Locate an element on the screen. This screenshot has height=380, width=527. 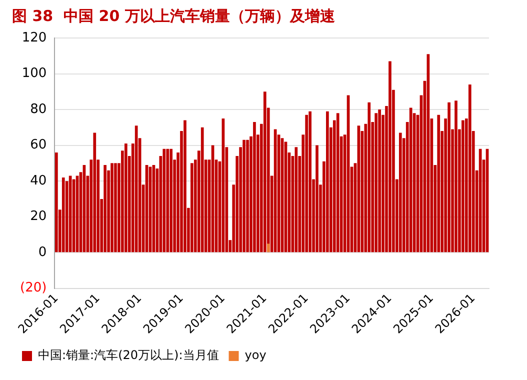
y-tick-label: 80 is located at coordinates (38, 109).